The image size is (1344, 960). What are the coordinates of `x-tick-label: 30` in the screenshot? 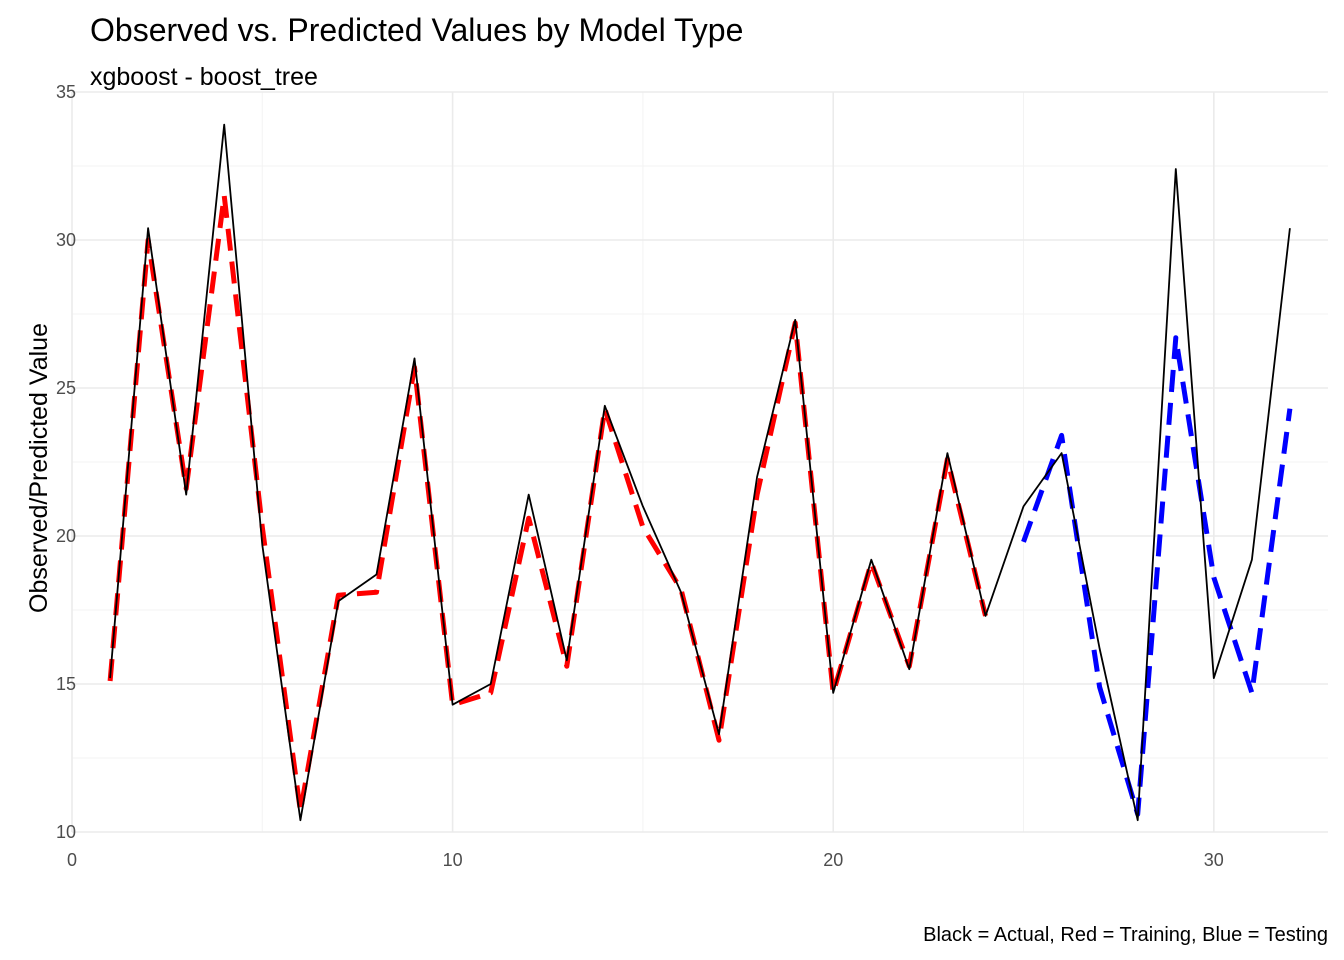 It's located at (1214, 860).